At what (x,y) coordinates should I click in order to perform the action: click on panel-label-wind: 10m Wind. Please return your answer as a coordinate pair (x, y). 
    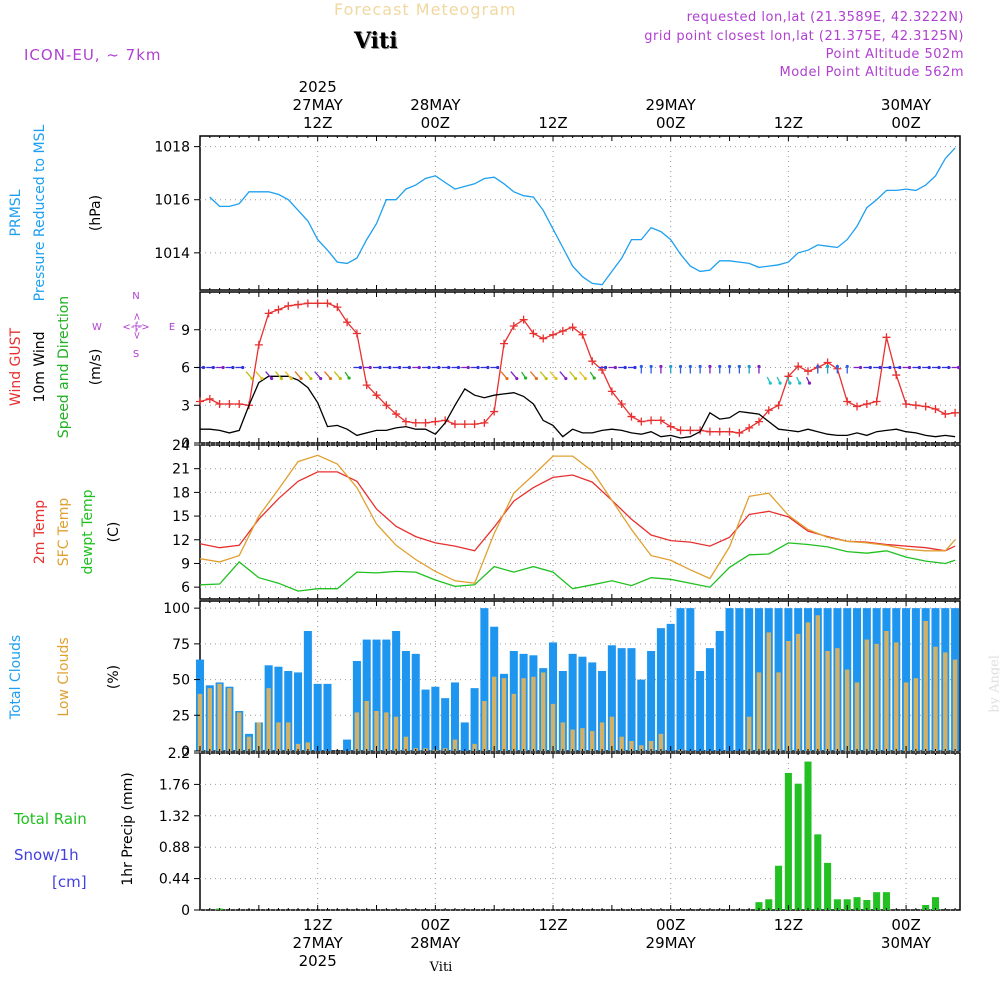
    Looking at the image, I should click on (40, 366).